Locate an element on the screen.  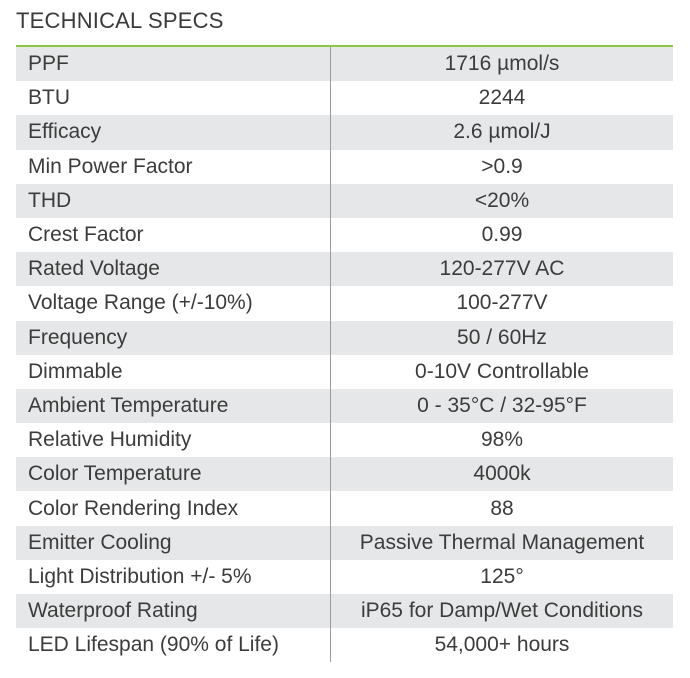
section-title: TECHNICAL SPECS is located at coordinates (120, 20).